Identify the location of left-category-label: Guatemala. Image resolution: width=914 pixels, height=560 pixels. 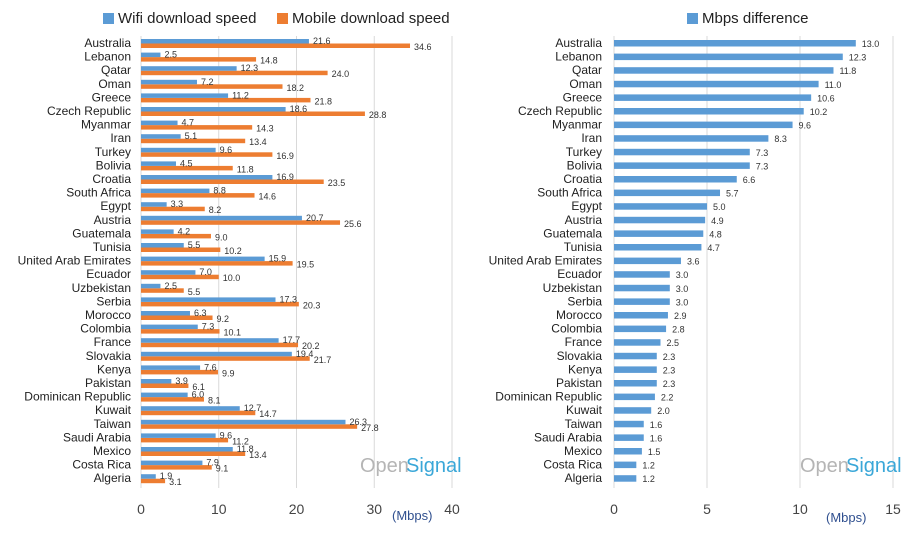
(101, 233).